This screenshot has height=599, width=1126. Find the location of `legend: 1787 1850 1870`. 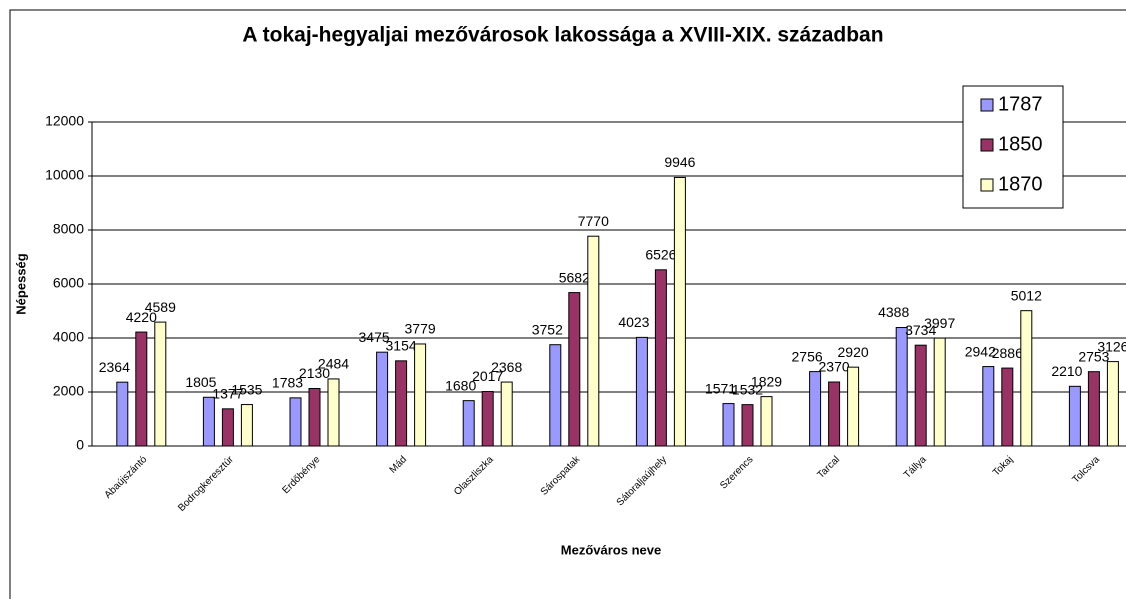

legend: 1787 1850 1870 is located at coordinates (1013, 147).